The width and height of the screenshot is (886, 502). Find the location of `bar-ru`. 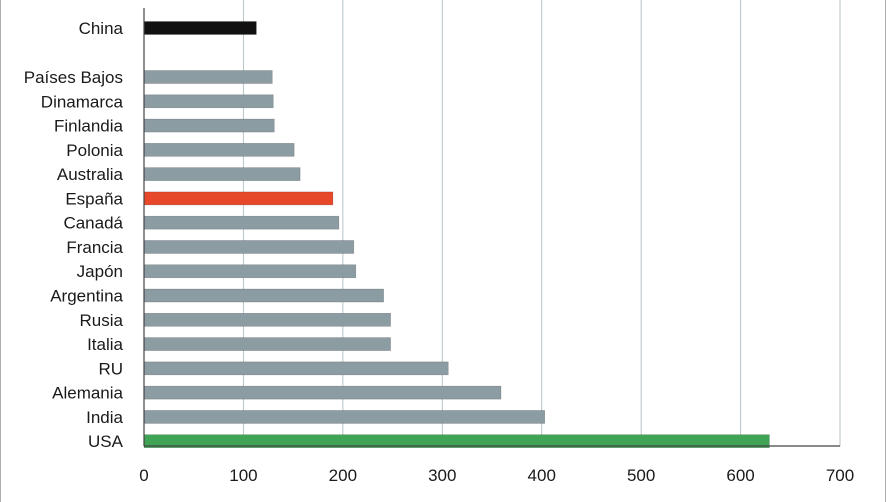

bar-ru is located at coordinates (296, 368).